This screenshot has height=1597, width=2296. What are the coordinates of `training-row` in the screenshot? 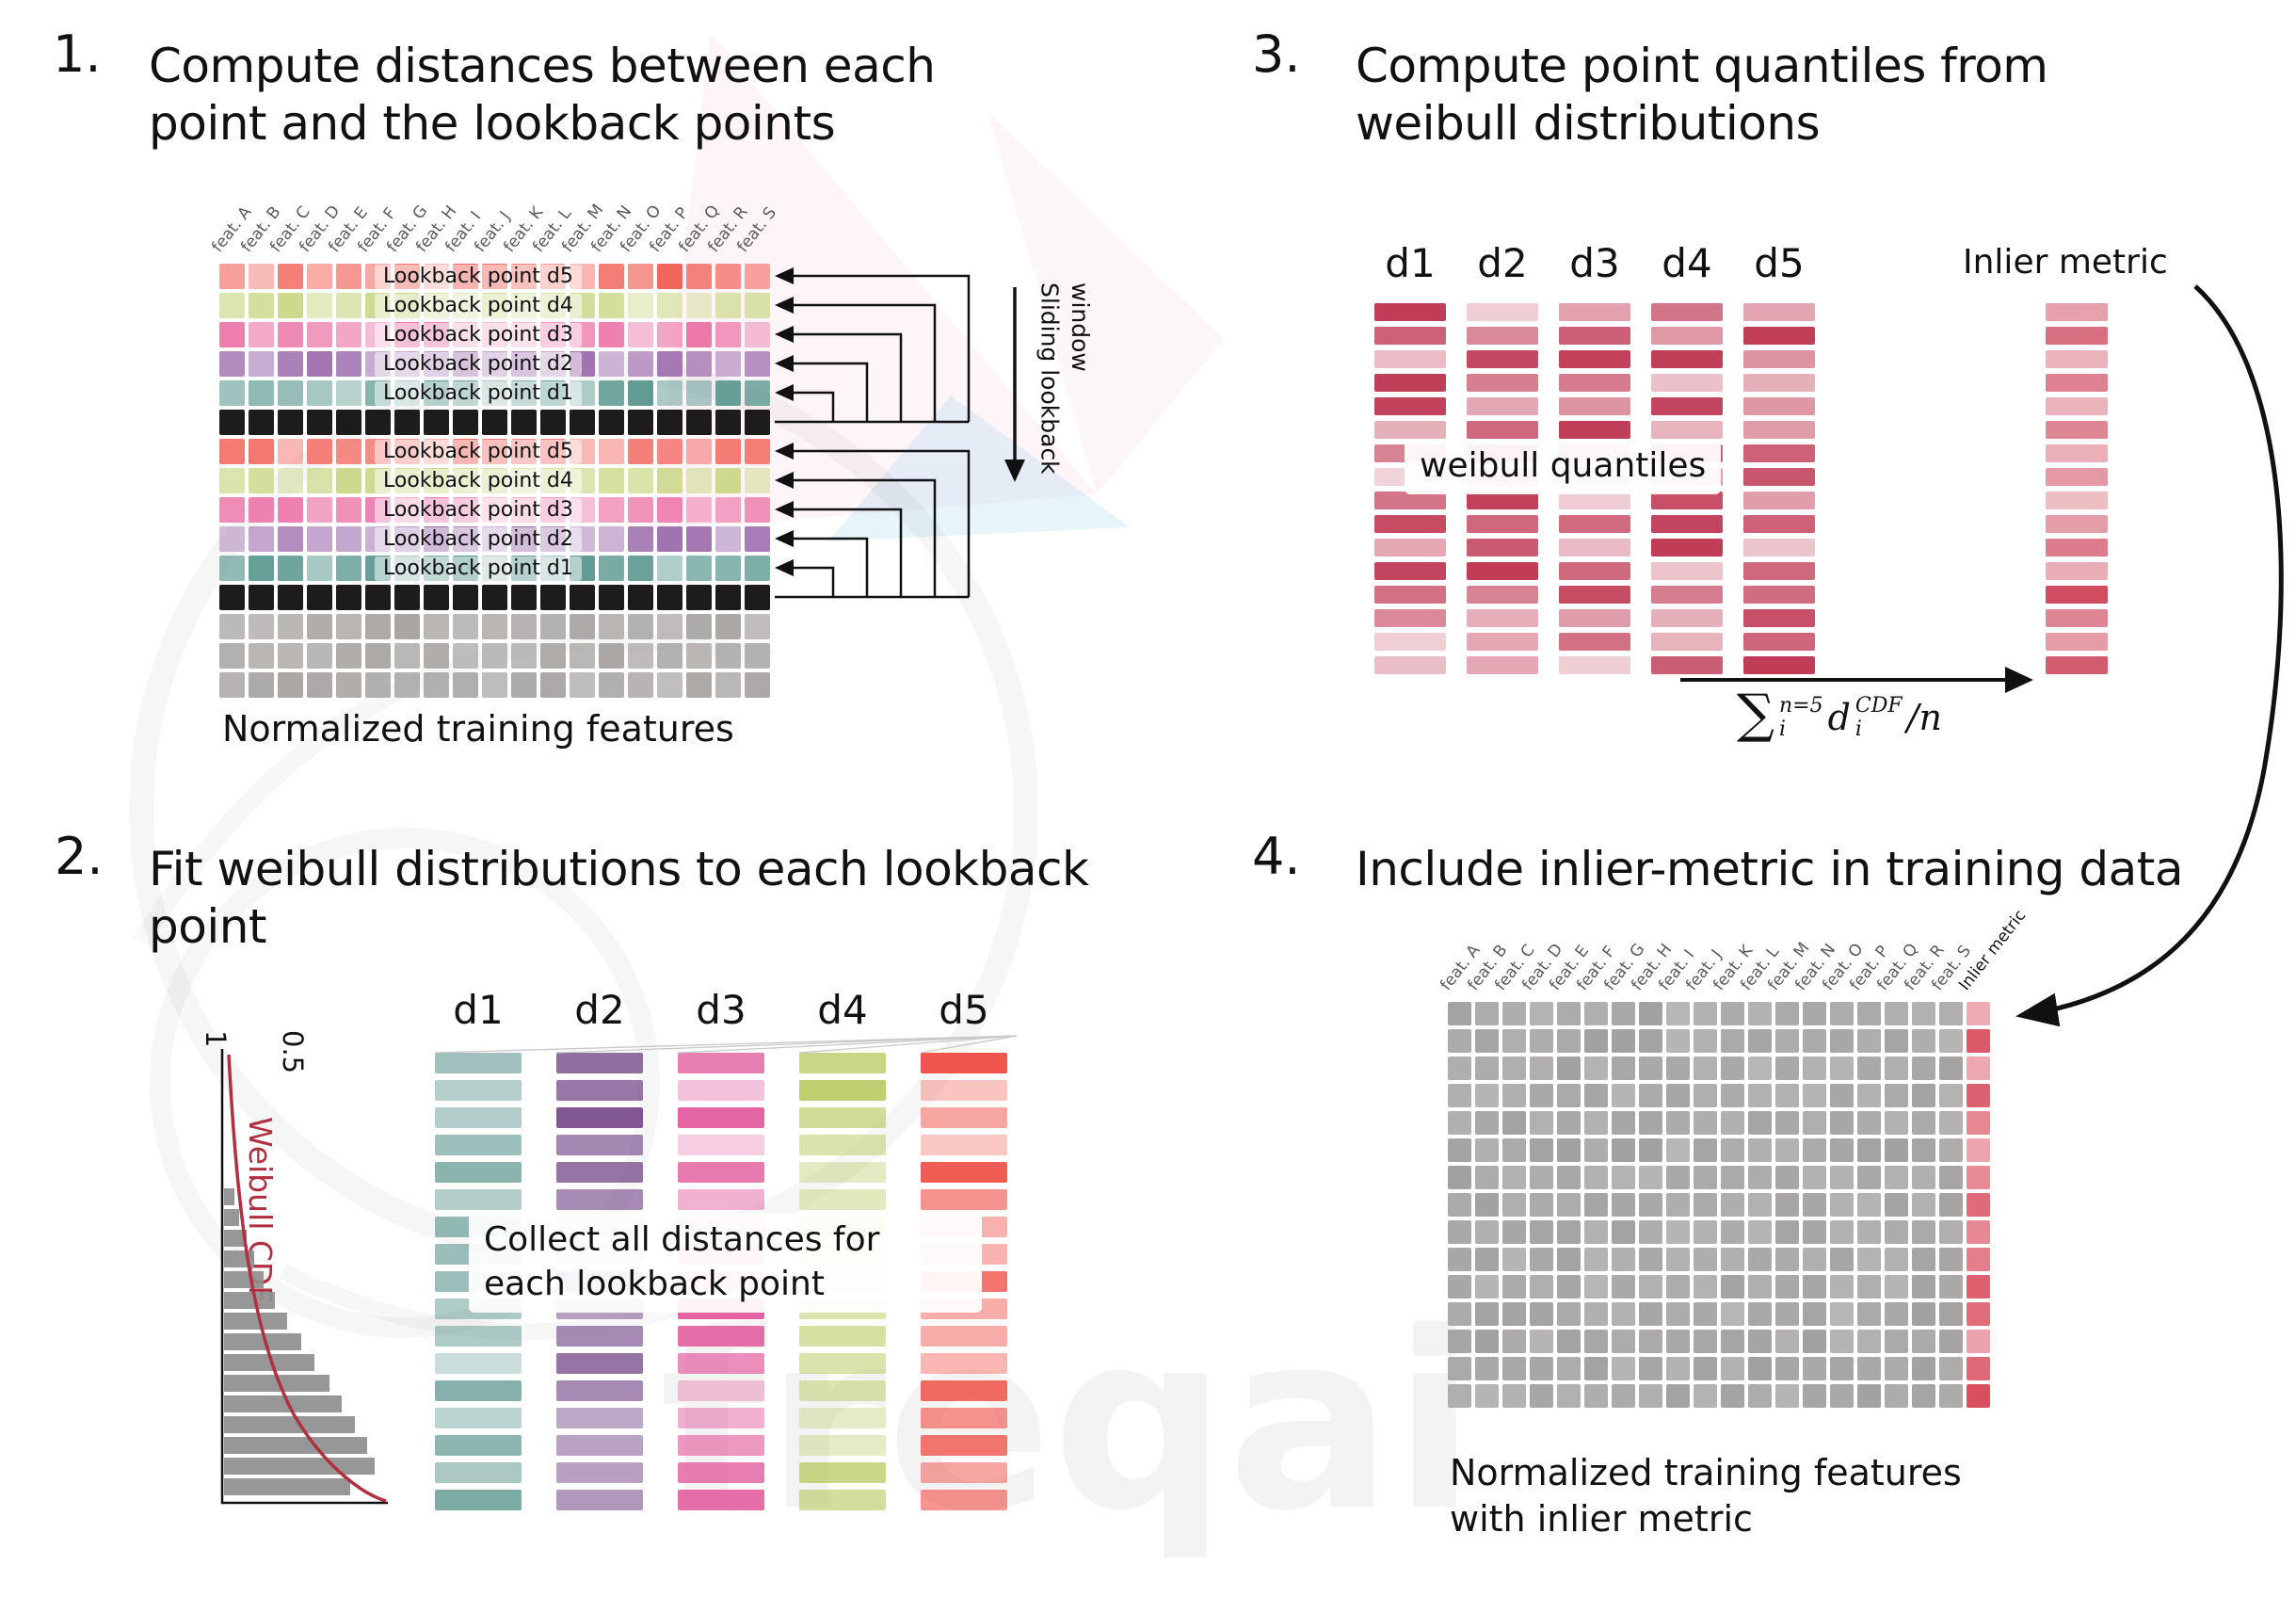 It's located at (1719, 1123).